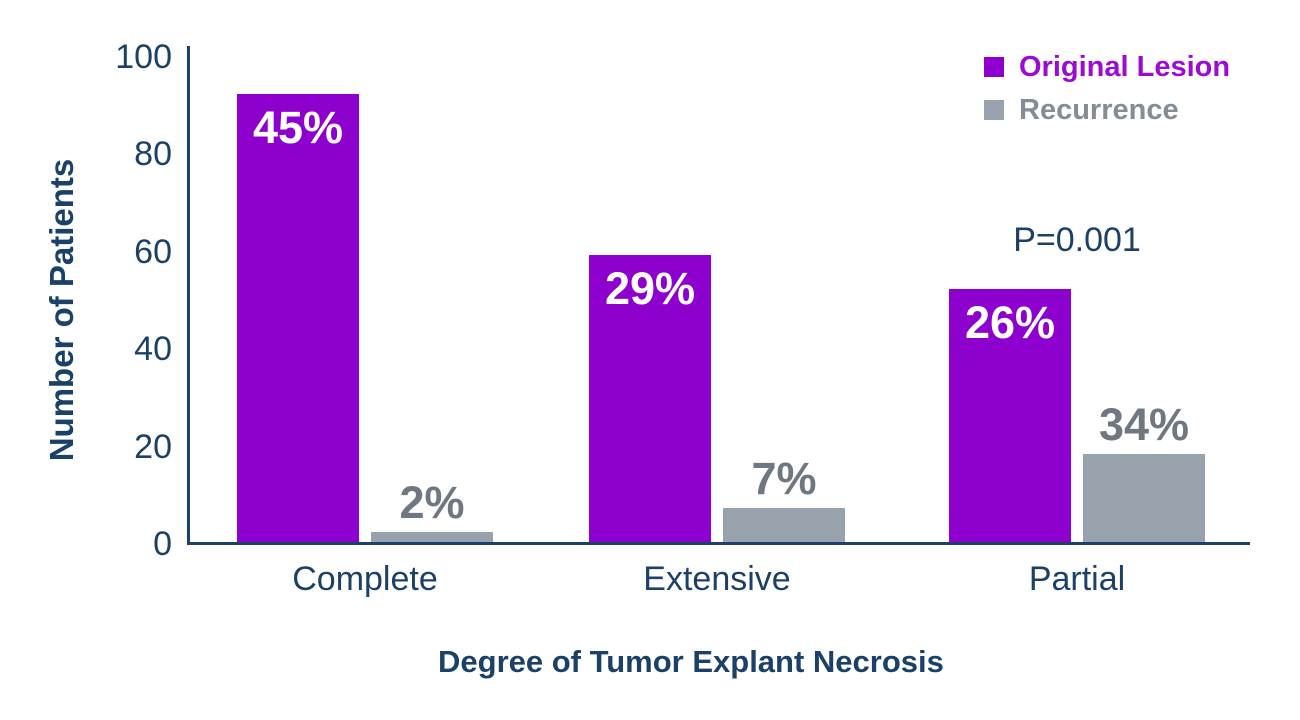 This screenshot has height=720, width=1300. Describe the element at coordinates (650, 398) in the screenshot. I see `bar-original-lesion-extensive` at that location.